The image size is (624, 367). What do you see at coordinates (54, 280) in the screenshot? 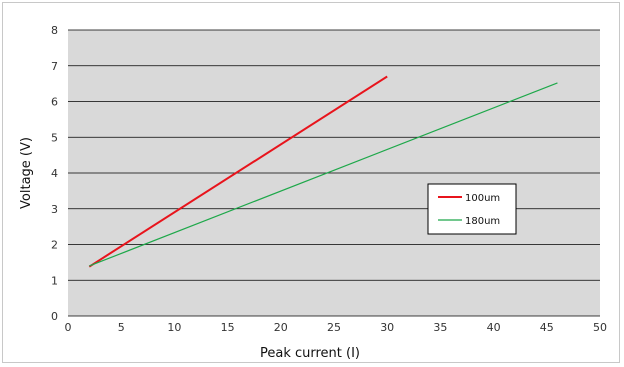
I see `y-tick-label: 1` at bounding box center [54, 280].